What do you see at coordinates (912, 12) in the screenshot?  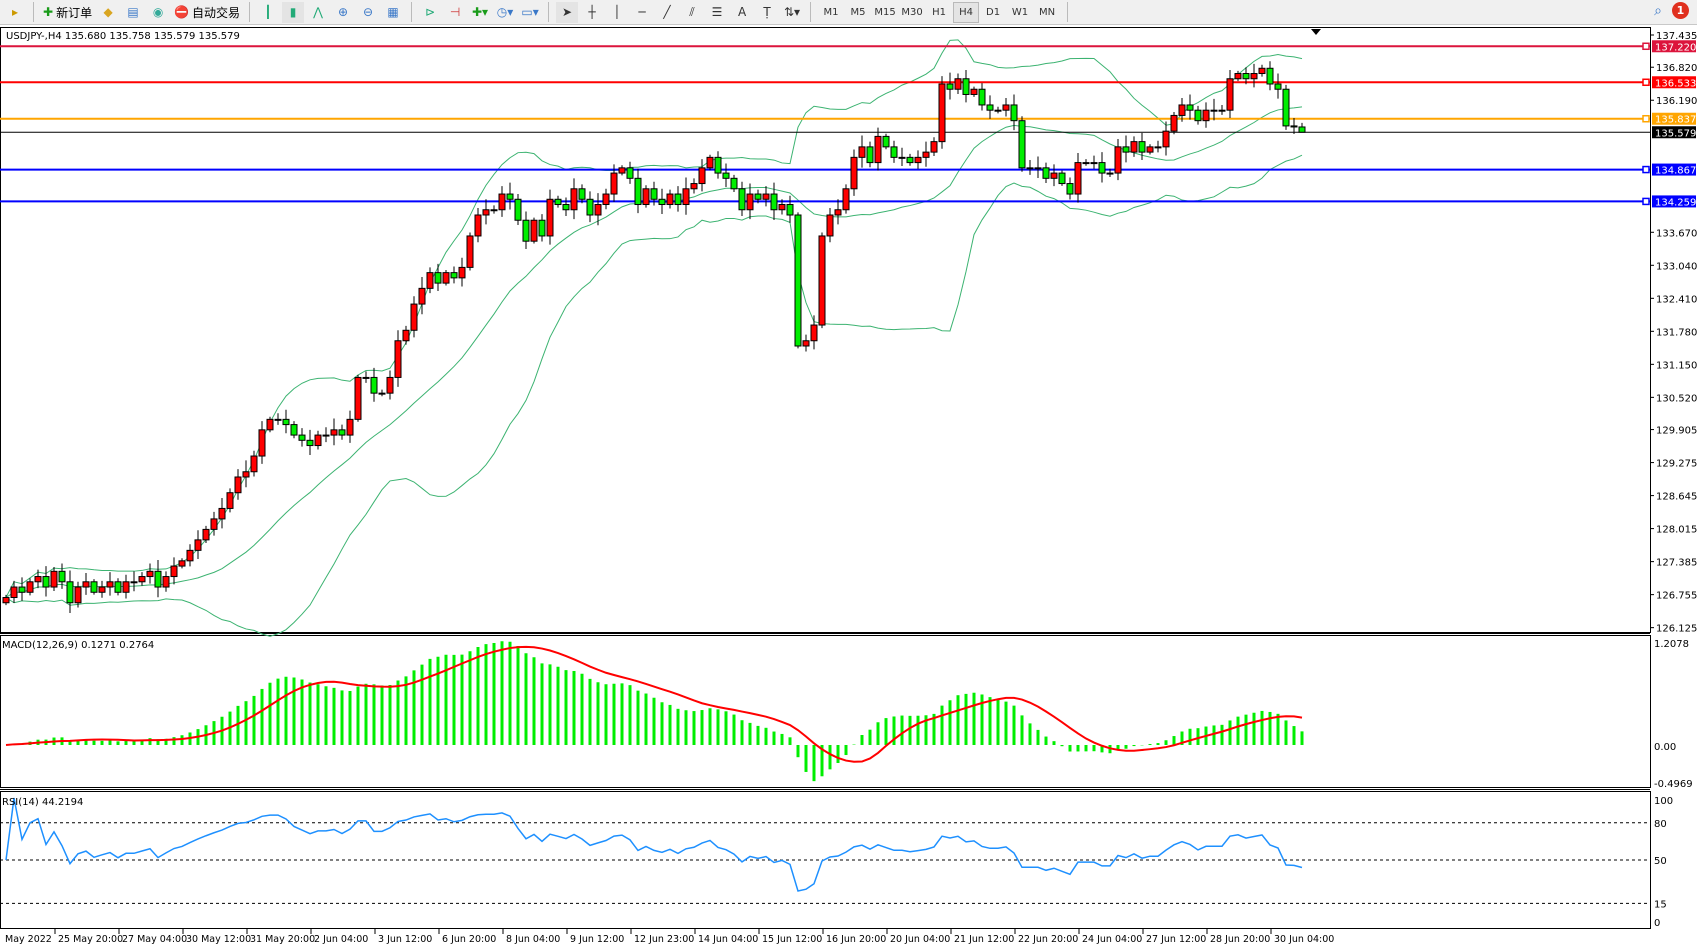 I see `timeframe-m30: M30` at bounding box center [912, 12].